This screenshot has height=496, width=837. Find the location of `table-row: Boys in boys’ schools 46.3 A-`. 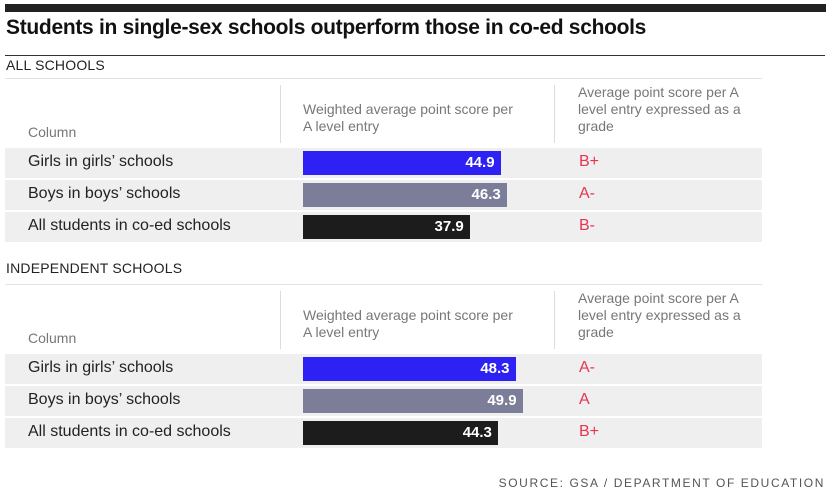

table-row: Boys in boys’ schools 46.3 A- is located at coordinates (383, 195).